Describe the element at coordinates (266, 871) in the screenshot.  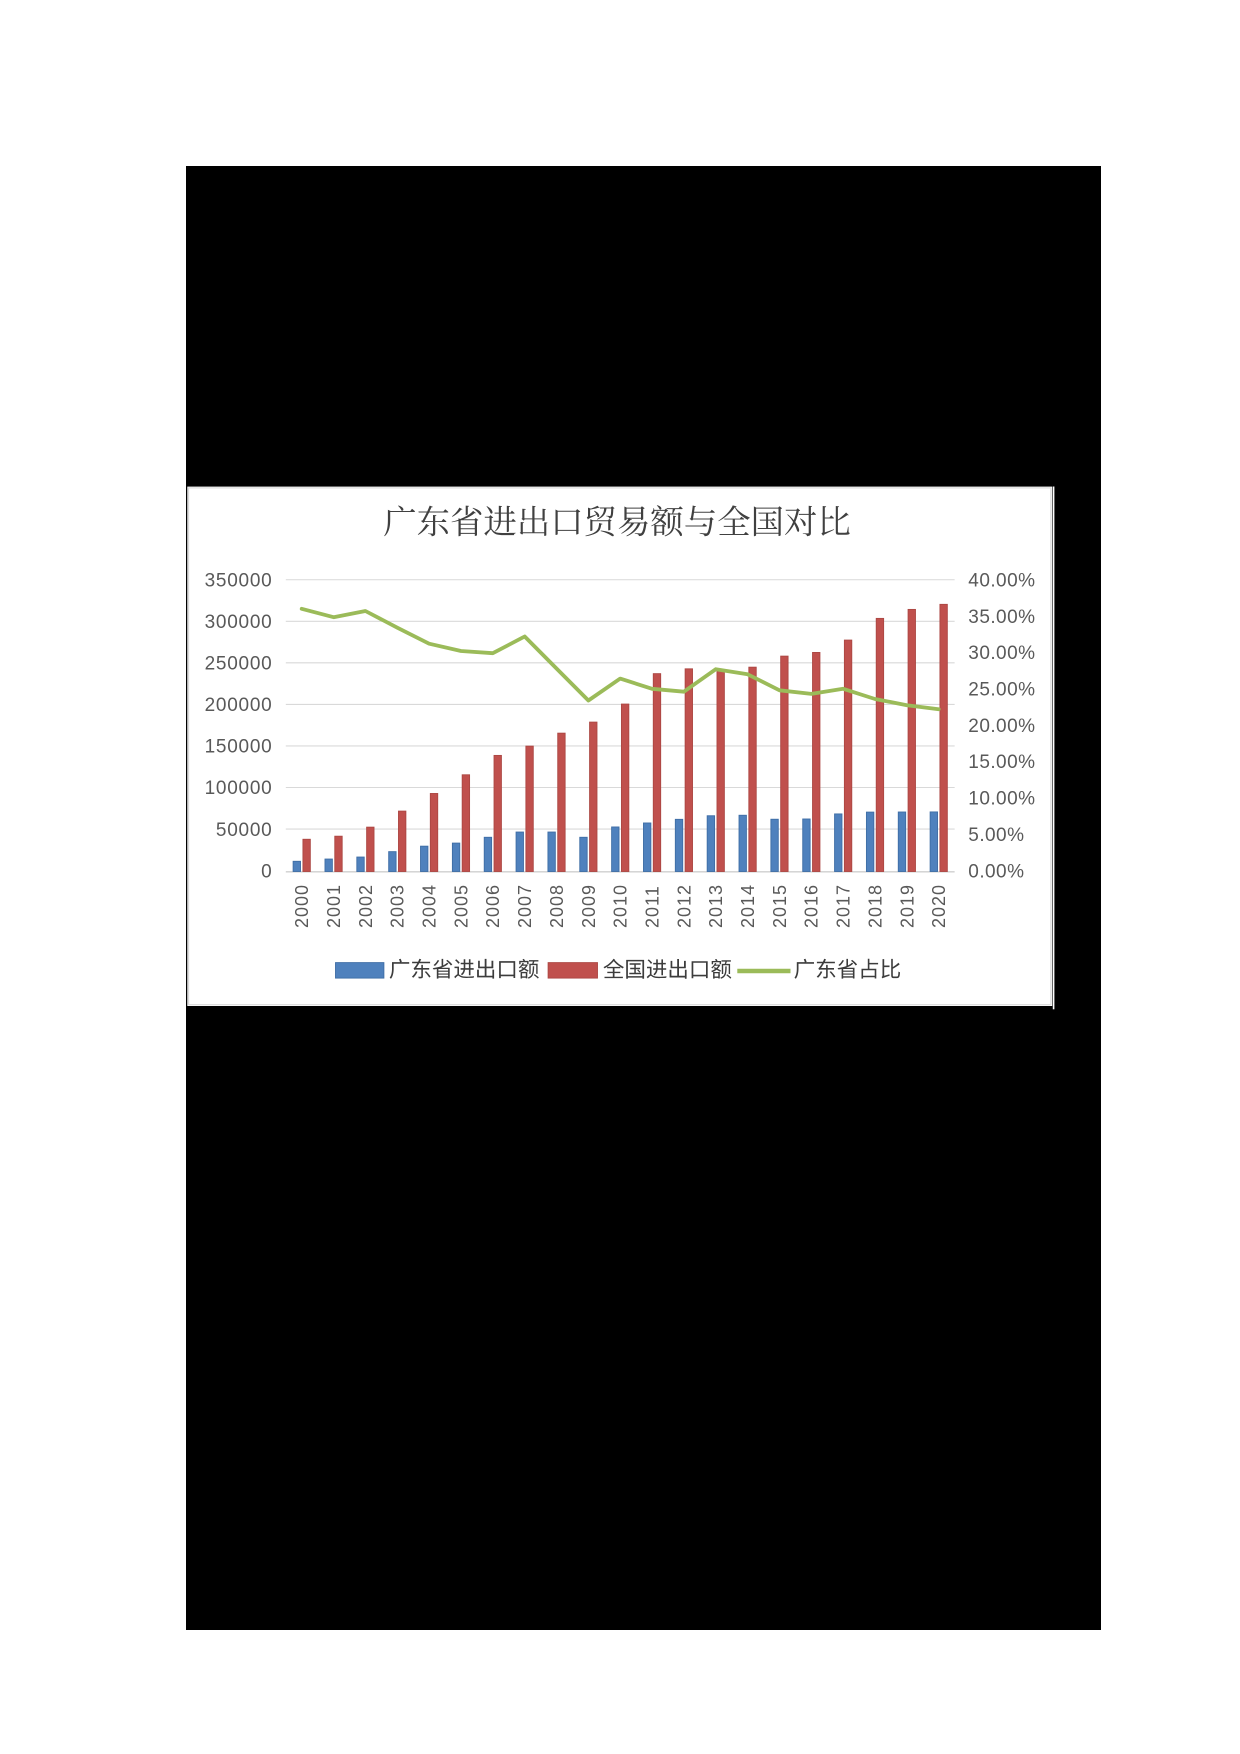
I see `svg-text: 0` at that location.